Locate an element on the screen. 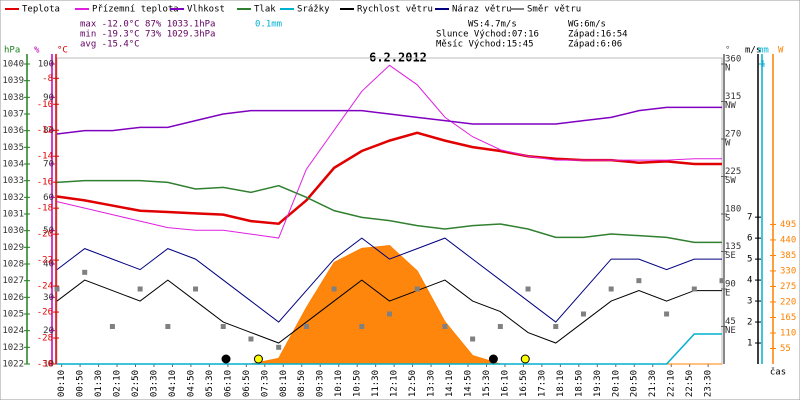 The image size is (800, 400). x-tick-label: 12:10 is located at coordinates (395, 383).